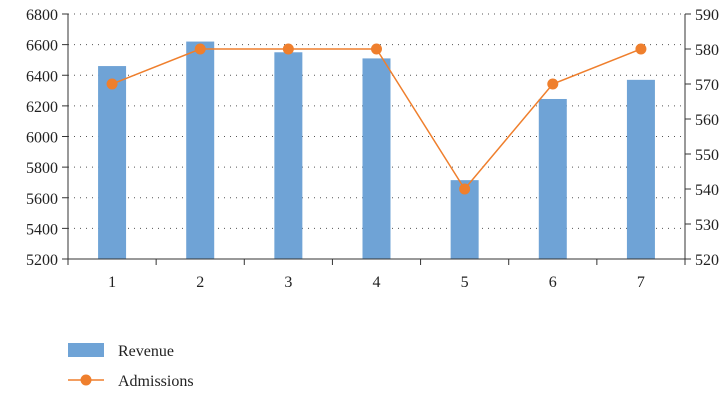 This screenshot has width=725, height=394. Describe the element at coordinates (707, 85) in the screenshot. I see `right-tick-label: 570` at that location.